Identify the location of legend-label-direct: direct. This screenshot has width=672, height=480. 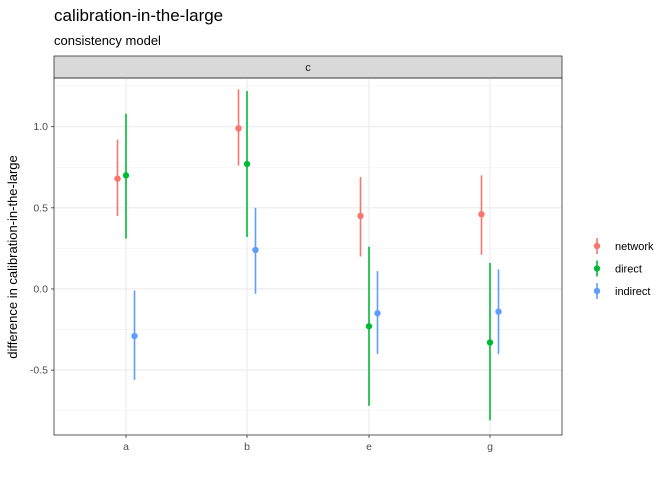
(628, 270).